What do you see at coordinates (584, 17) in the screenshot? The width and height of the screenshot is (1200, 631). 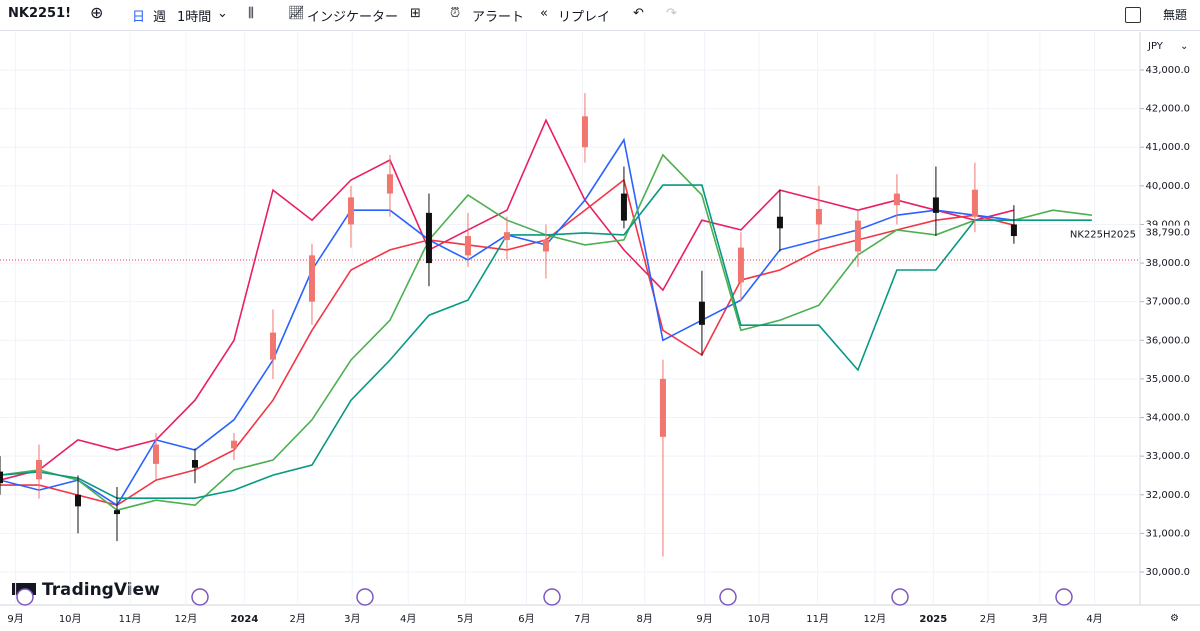 I see `replay: リプレイ` at bounding box center [584, 17].